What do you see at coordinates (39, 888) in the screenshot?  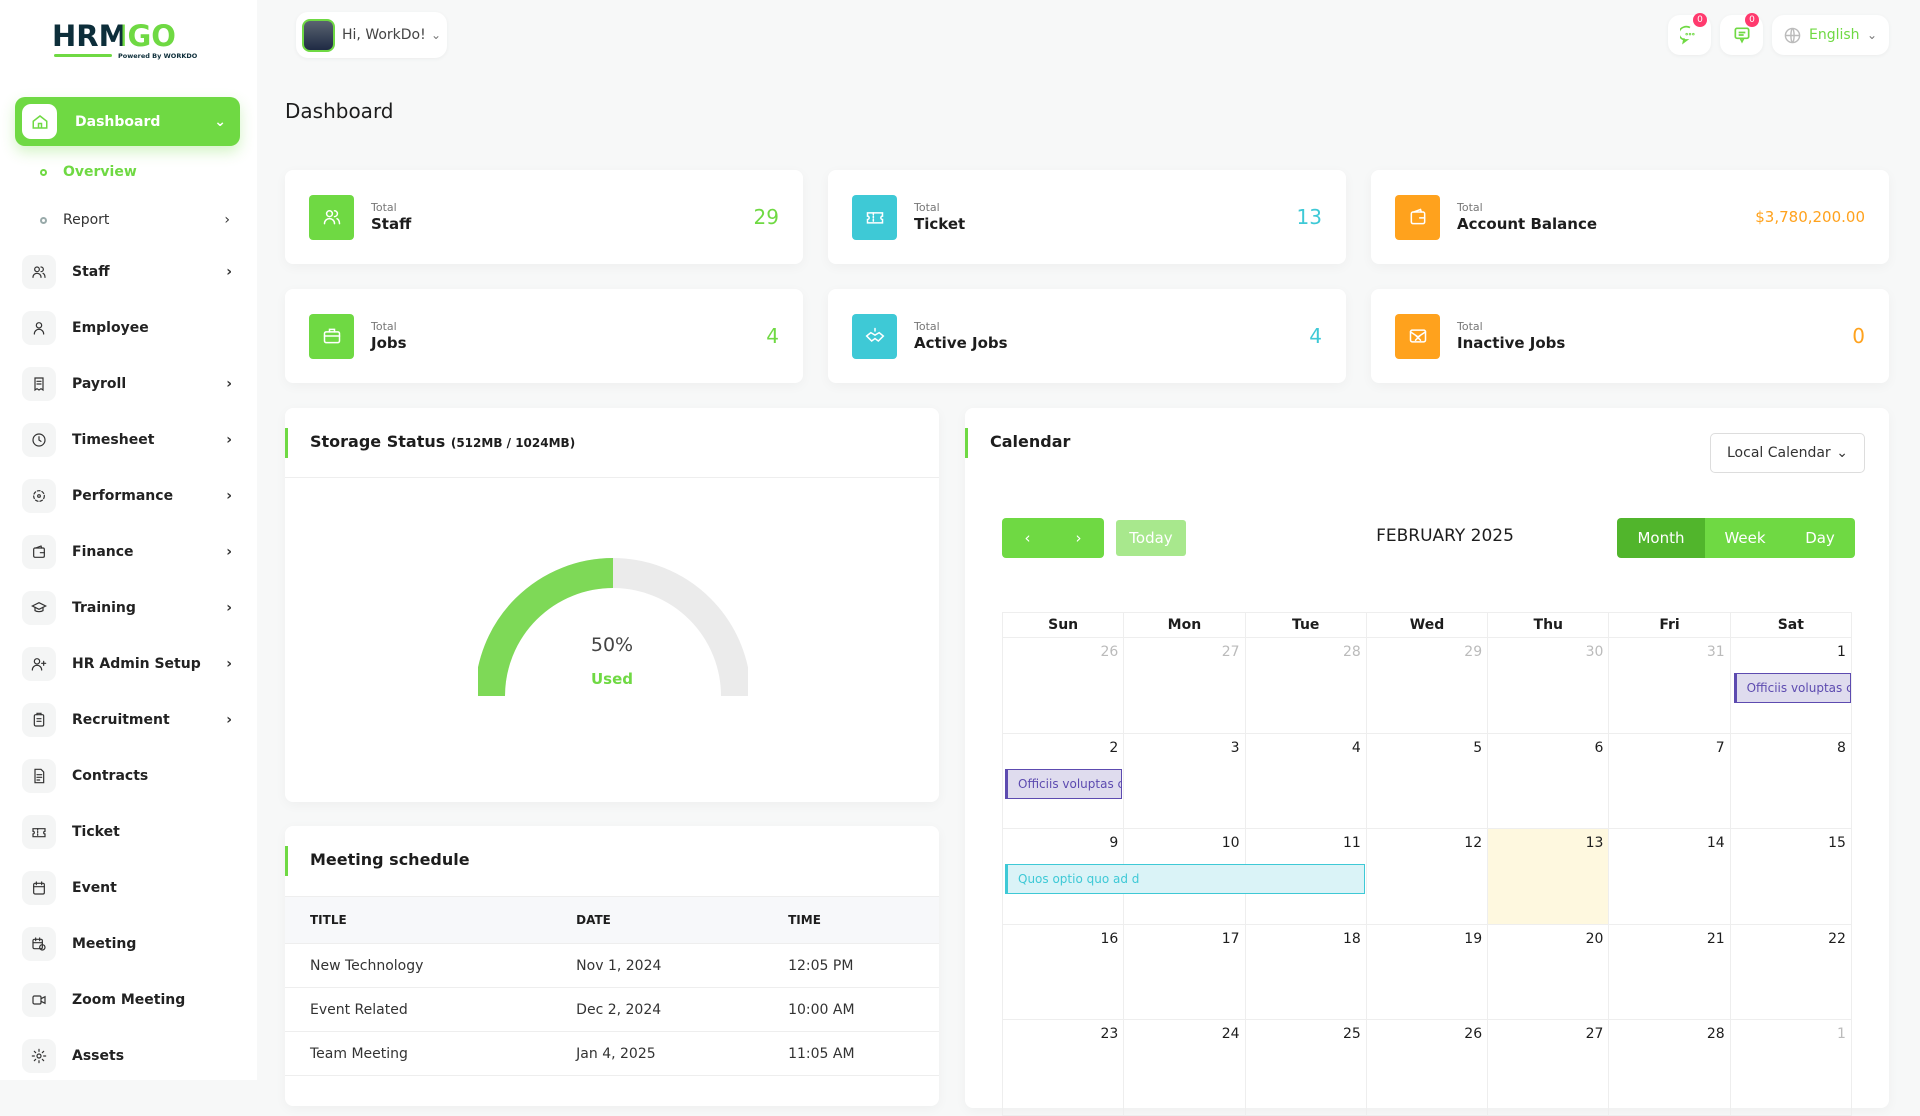 I see `calendar-icon` at bounding box center [39, 888].